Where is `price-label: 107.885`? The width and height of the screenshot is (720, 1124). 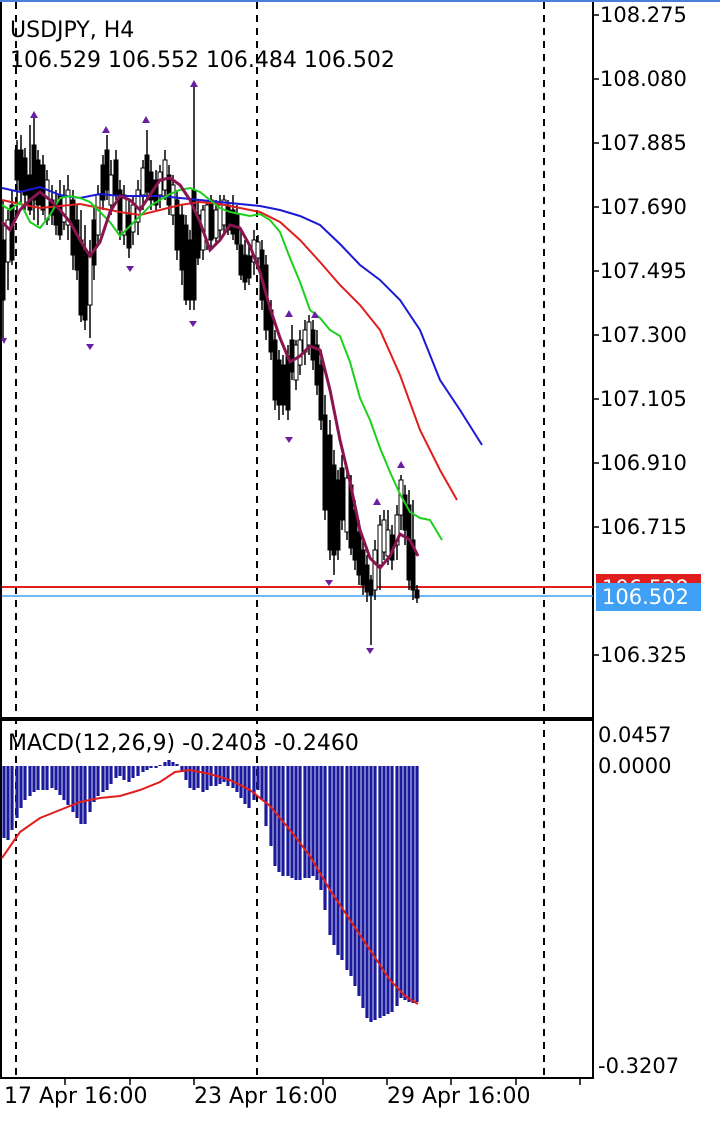 price-label: 107.885 is located at coordinates (643, 143).